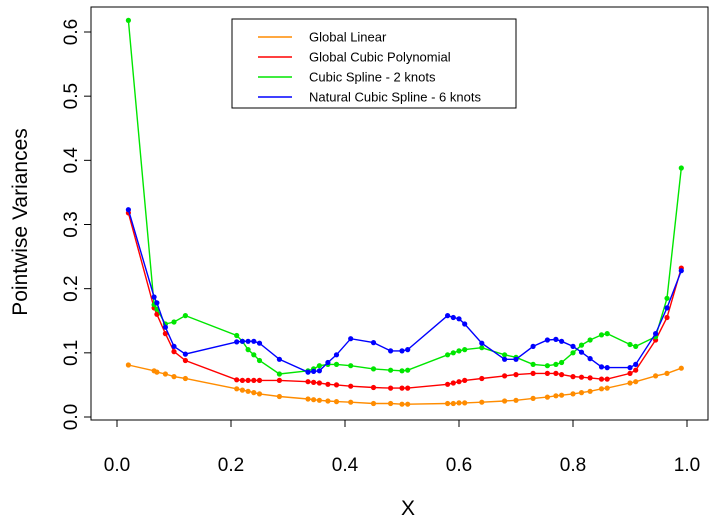 The width and height of the screenshot is (720, 520). What do you see at coordinates (71, 417) in the screenshot?
I see `y-tick-label: 0.0` at bounding box center [71, 417].